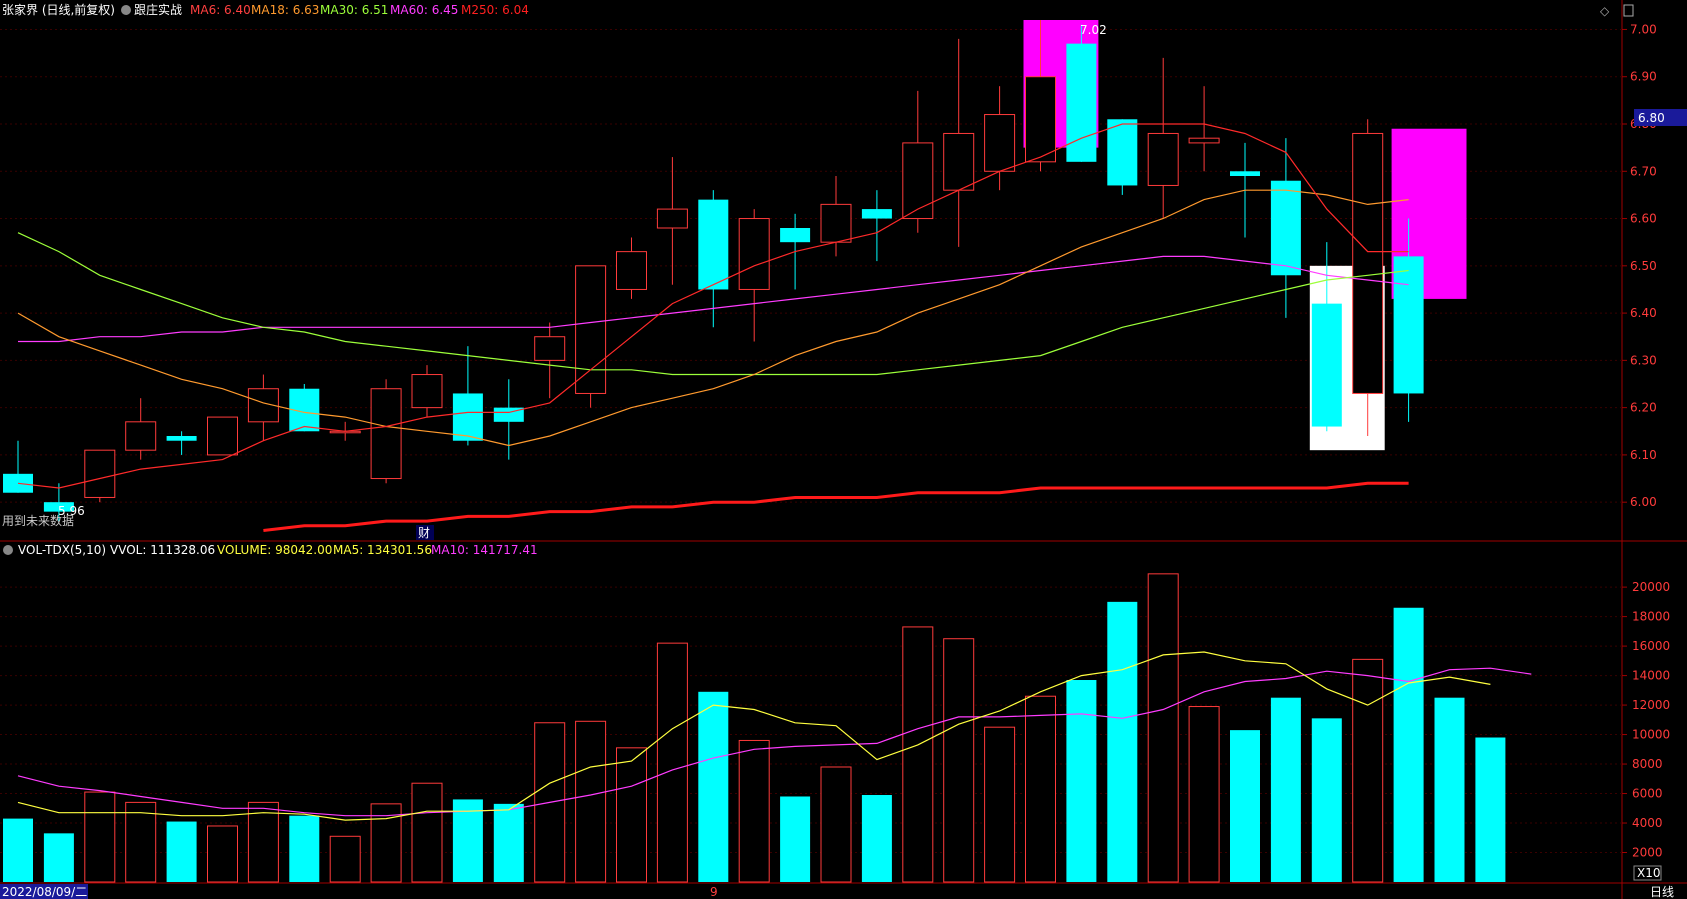  Describe the element at coordinates (1651, 705) in the screenshot. I see `volume-tick-label: 12000` at that location.